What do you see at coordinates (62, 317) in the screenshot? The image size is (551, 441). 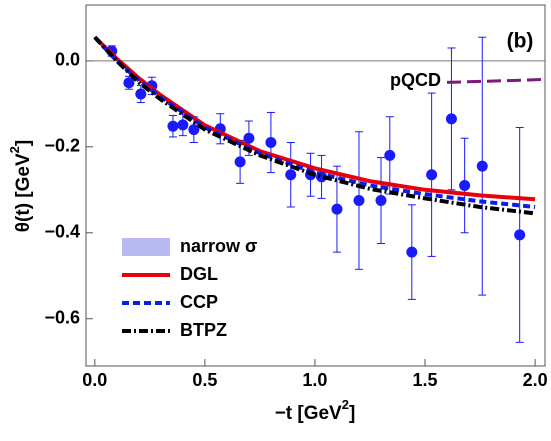 I see `y-tick-label: −0.6` at bounding box center [62, 317].